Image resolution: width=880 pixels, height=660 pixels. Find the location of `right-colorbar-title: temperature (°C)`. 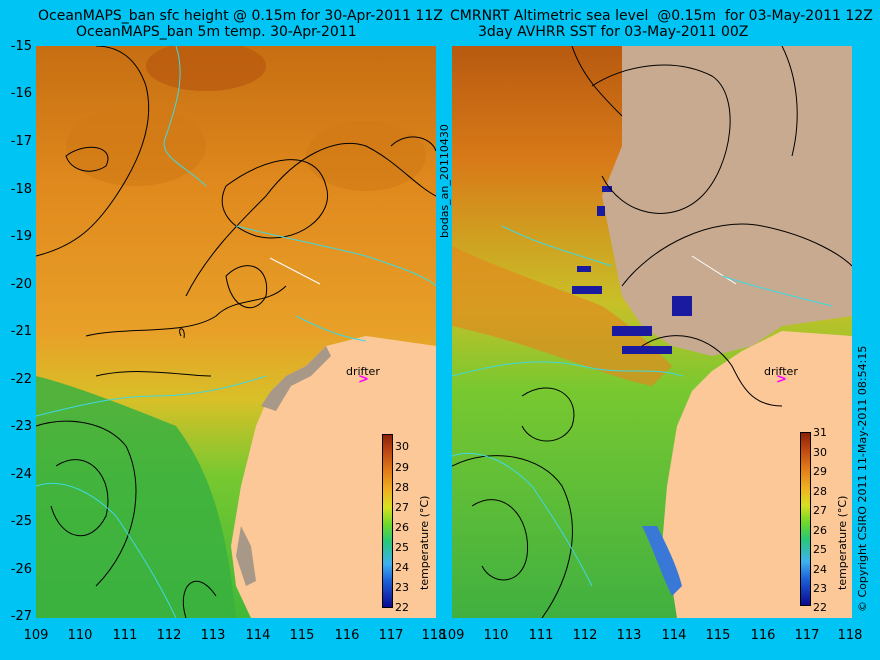

right-colorbar-title: temperature (°C) is located at coordinates (842, 542).